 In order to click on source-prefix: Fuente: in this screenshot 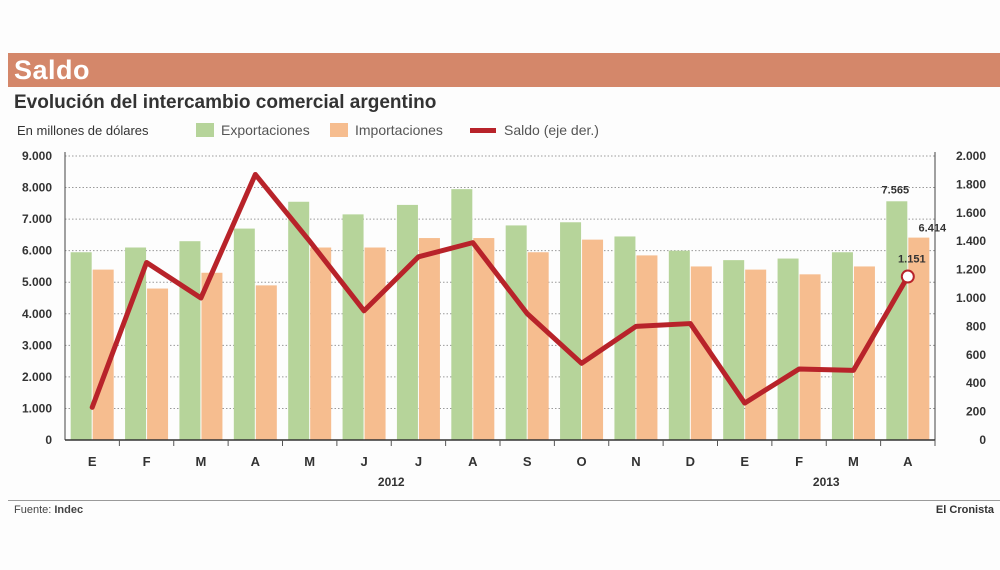, I will do `click(33, 510)`.